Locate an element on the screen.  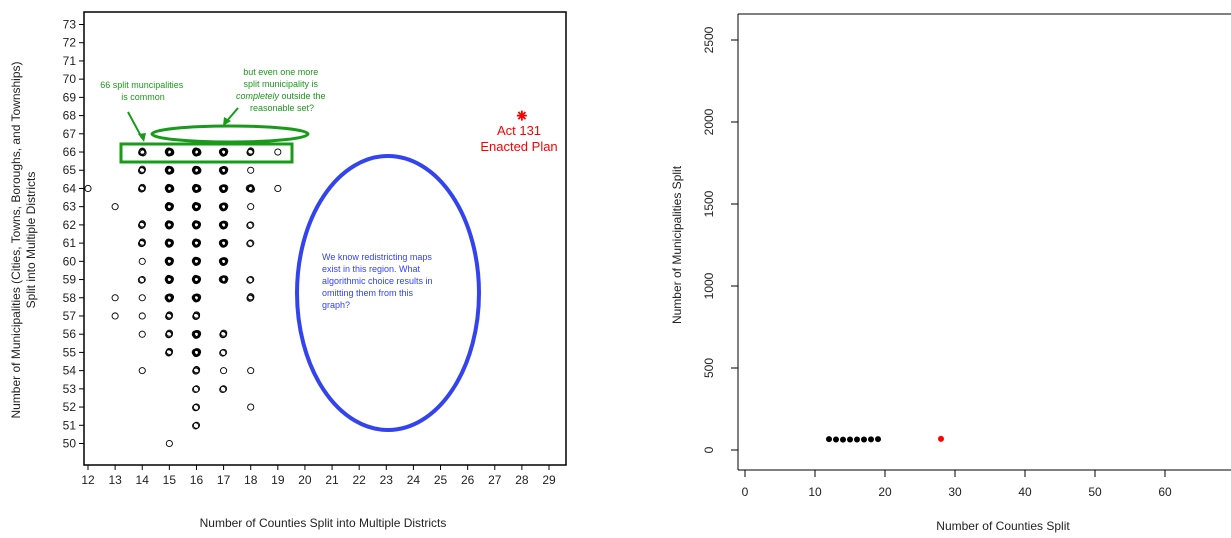
right-y-tick-label: 500 is located at coordinates (709, 368).